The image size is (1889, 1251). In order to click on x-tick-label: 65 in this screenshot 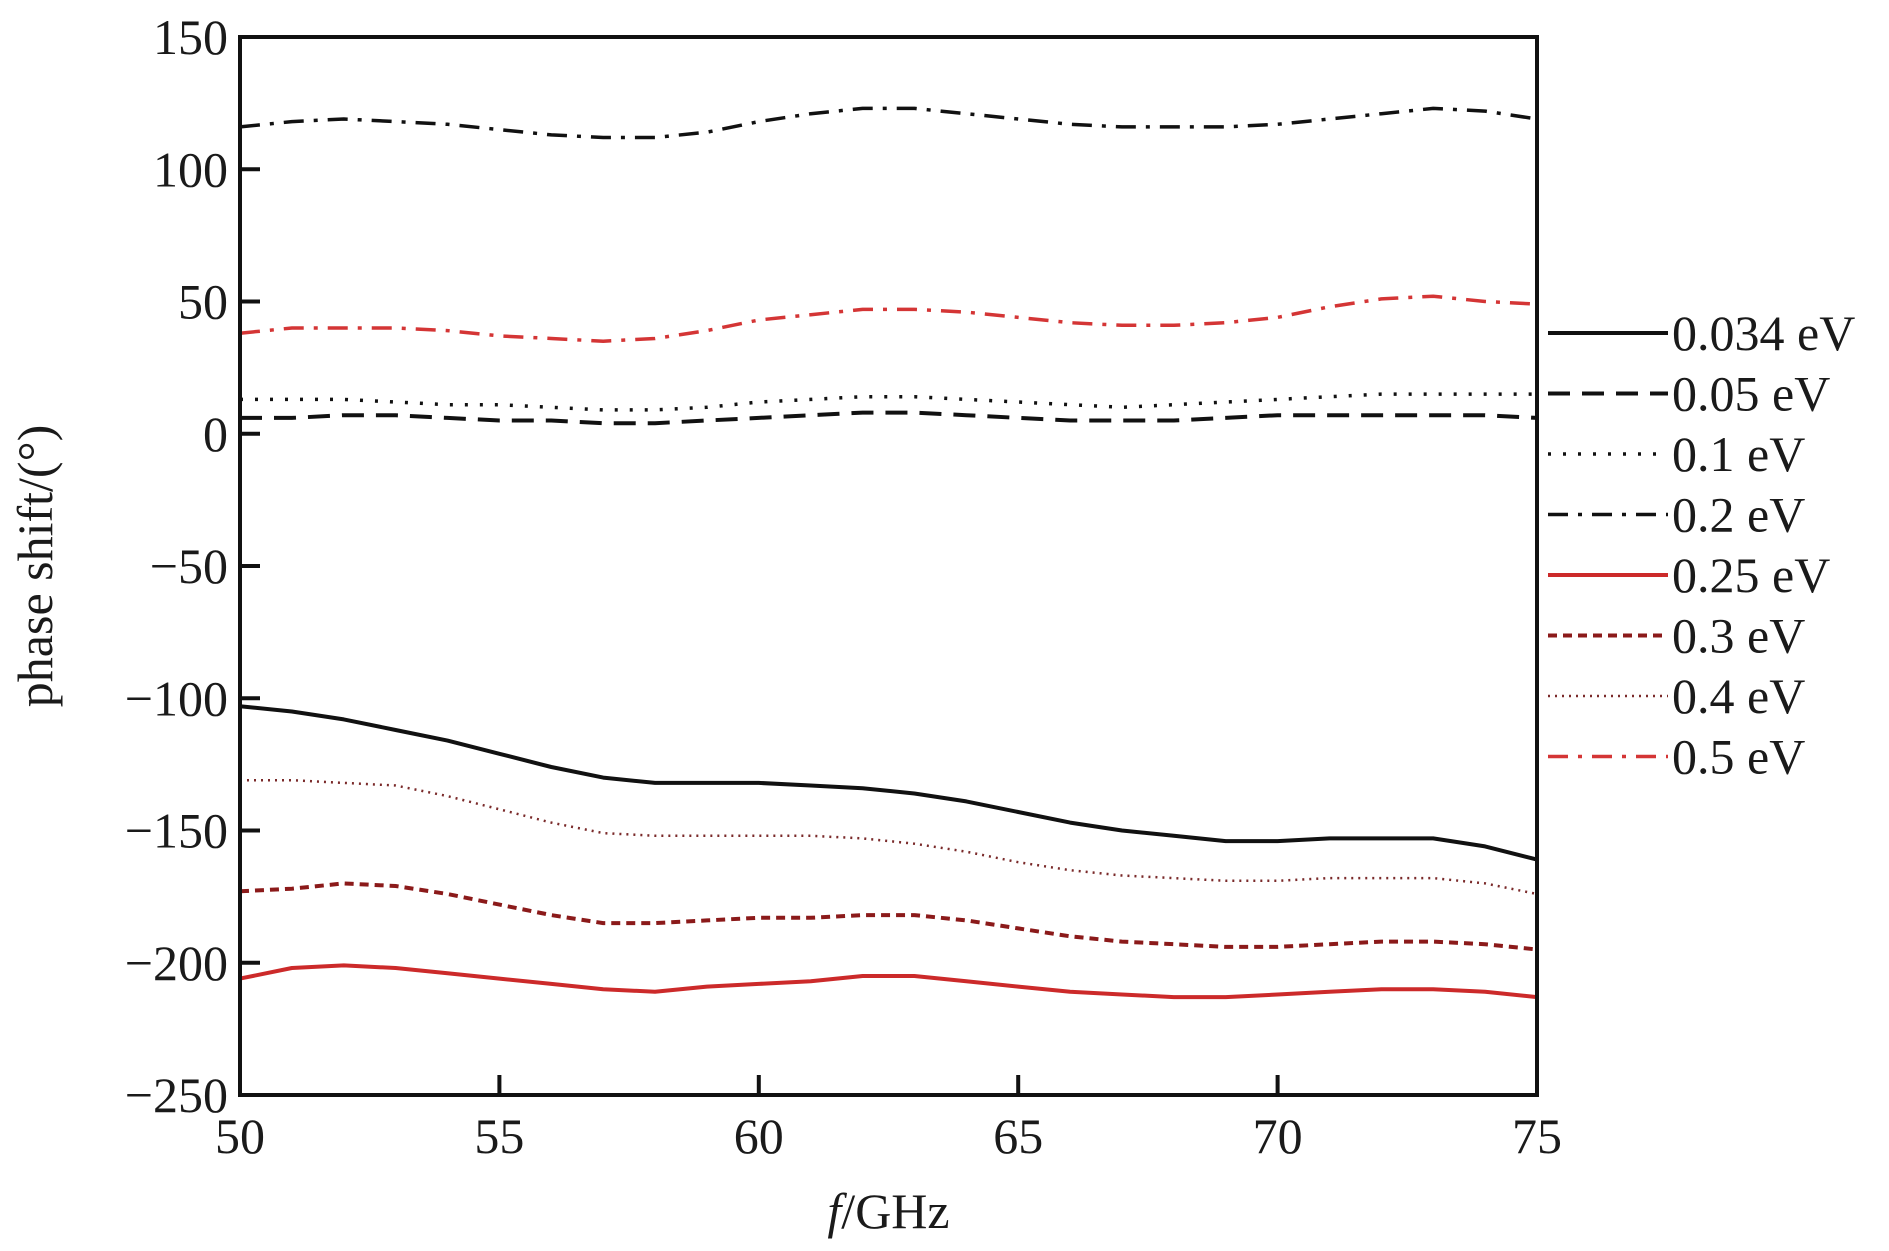, I will do `click(1018, 1136)`.